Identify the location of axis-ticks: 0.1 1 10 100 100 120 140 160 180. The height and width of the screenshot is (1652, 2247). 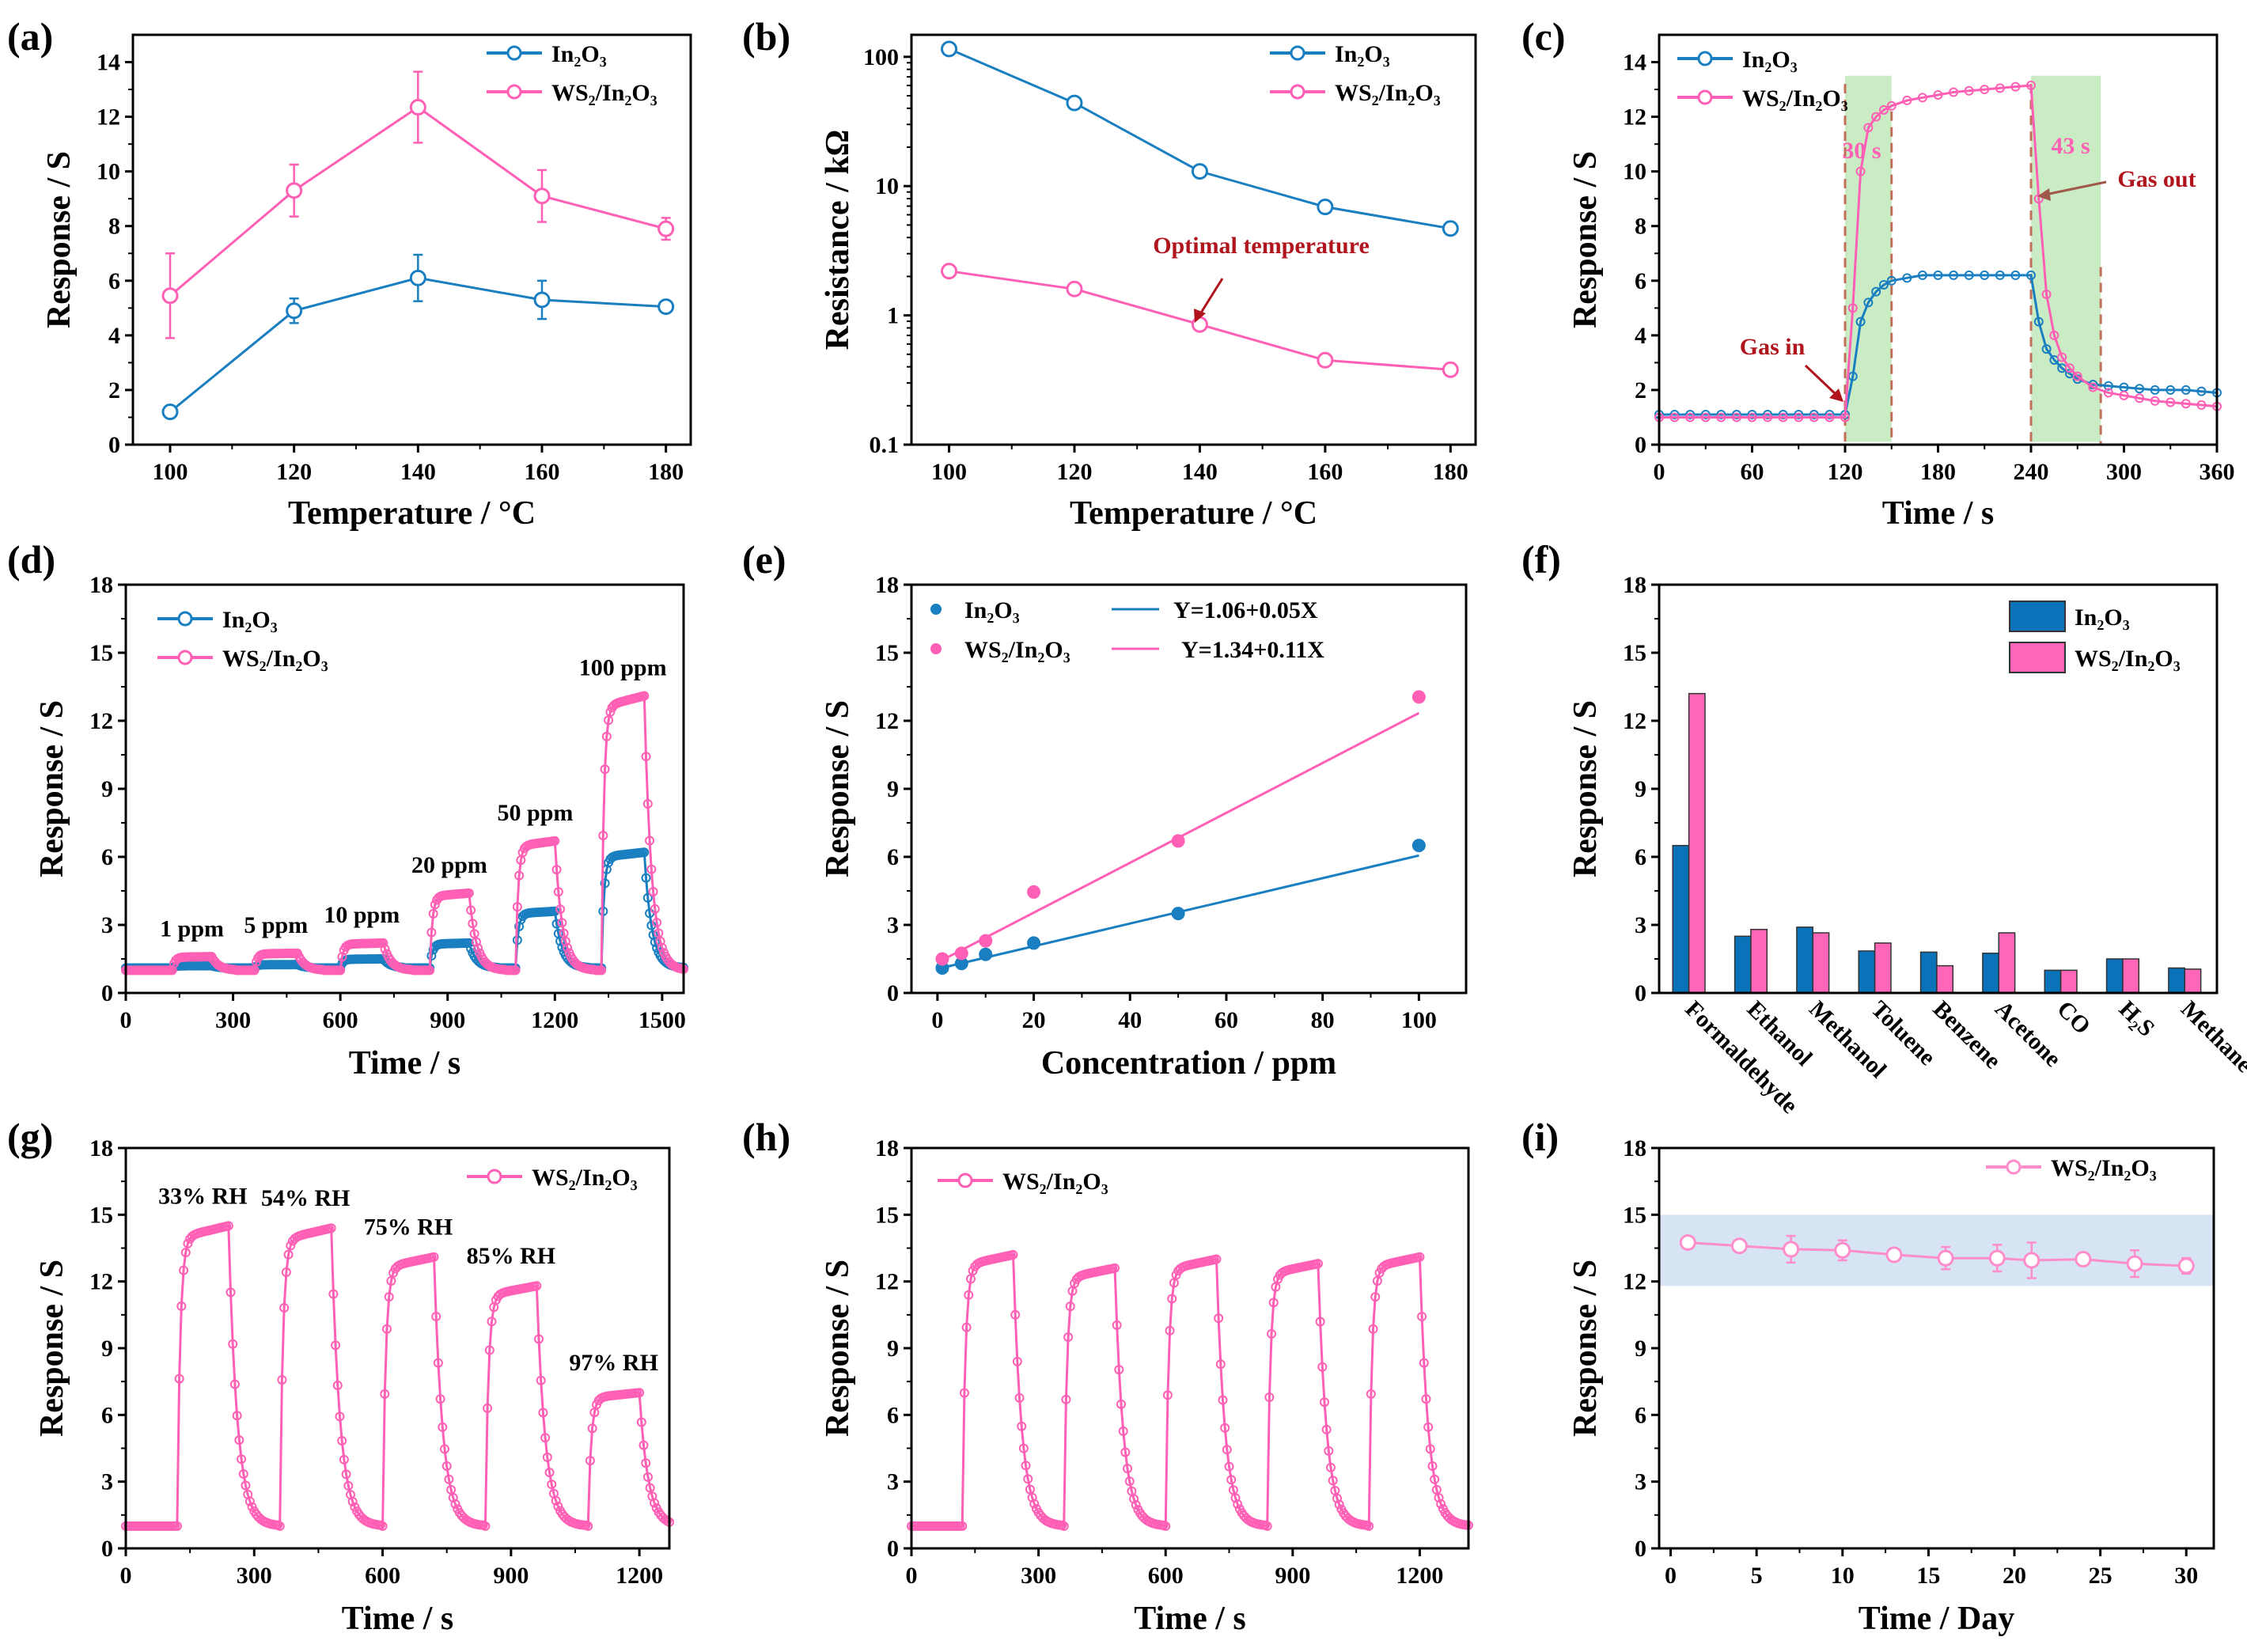
(1165, 265).